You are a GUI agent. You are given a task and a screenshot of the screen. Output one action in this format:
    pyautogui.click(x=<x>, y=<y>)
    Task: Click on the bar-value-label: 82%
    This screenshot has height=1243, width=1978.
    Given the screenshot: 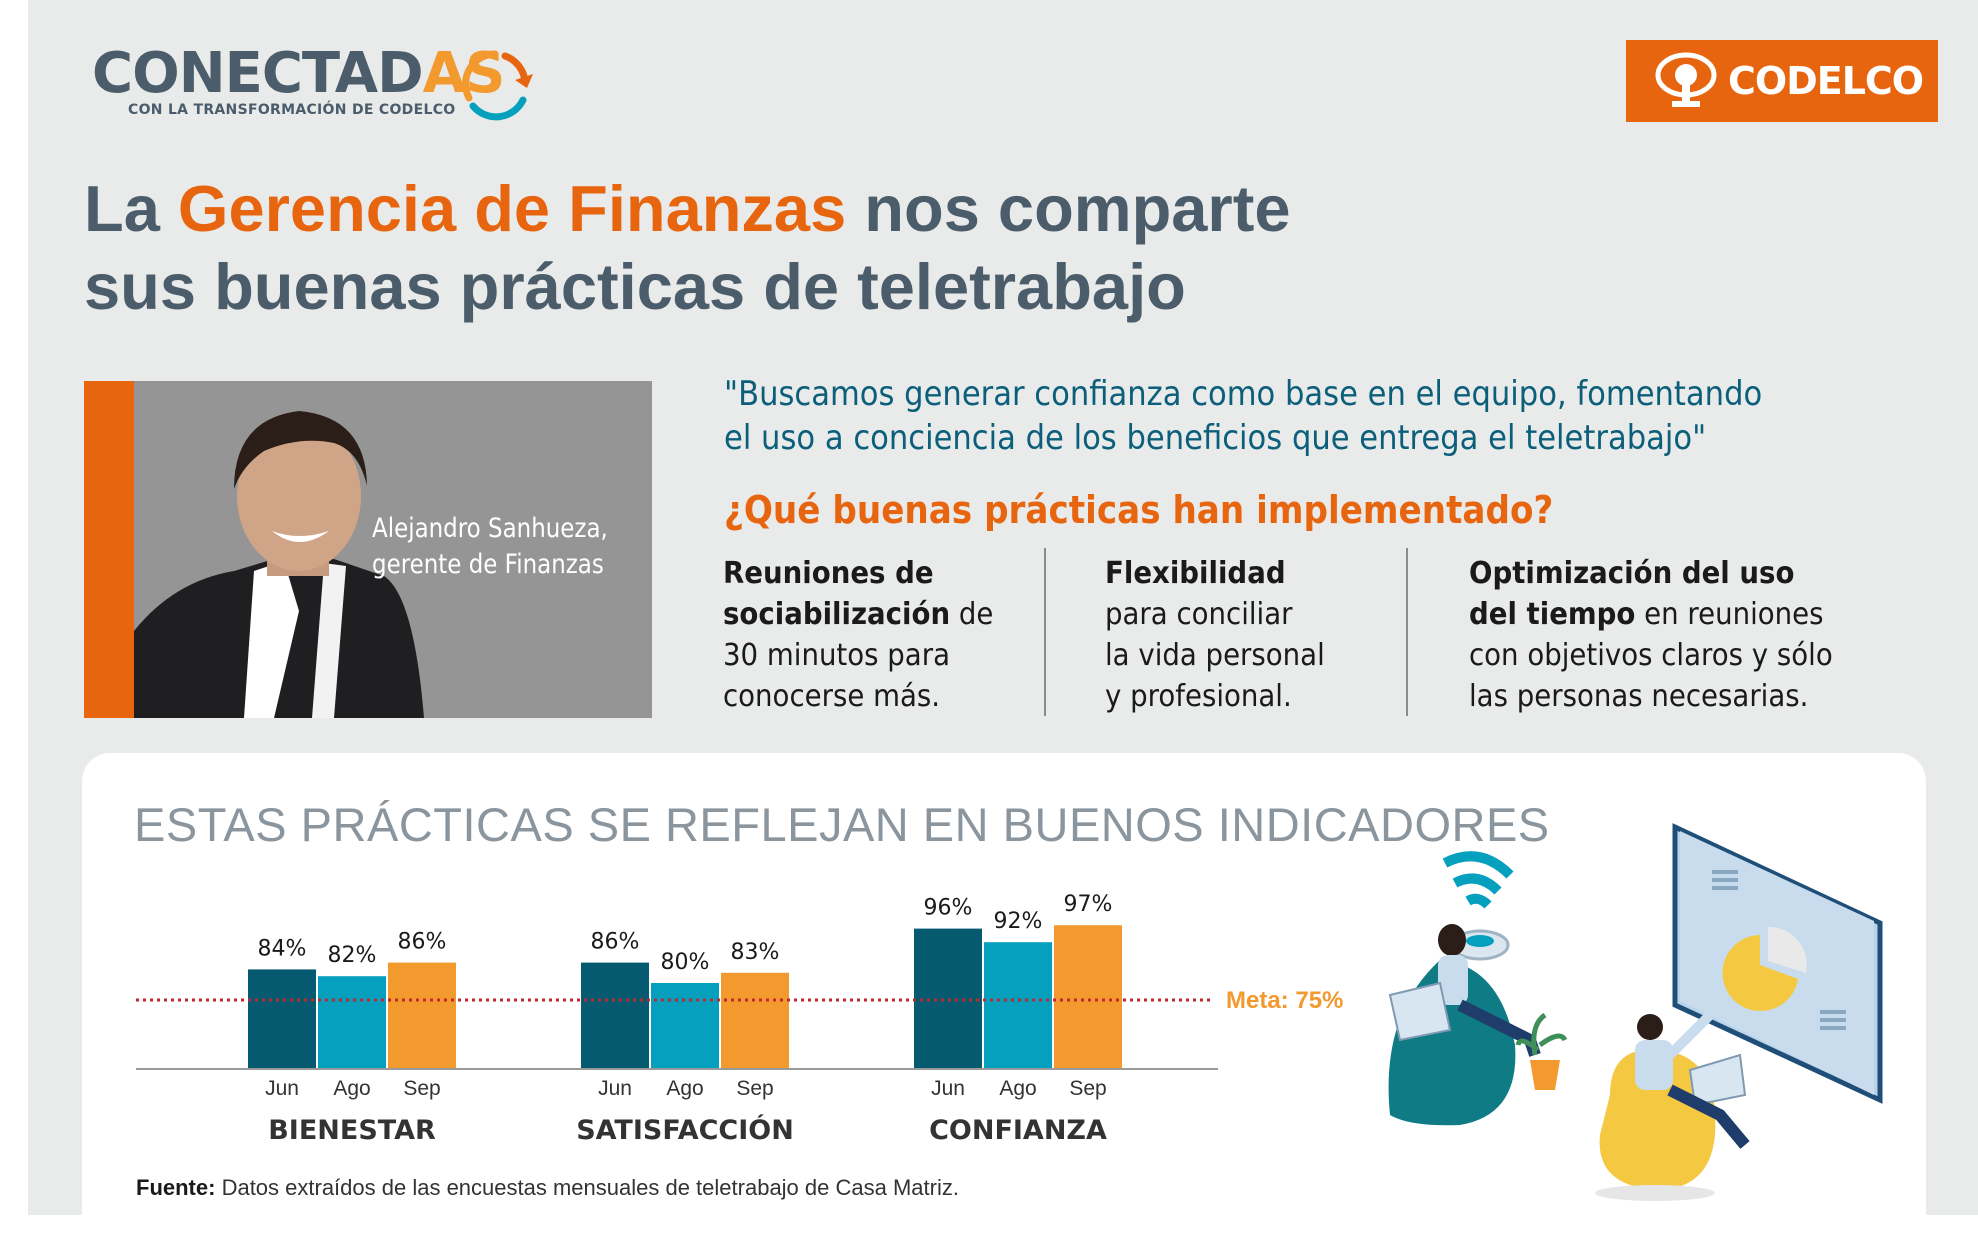 What is the action you would take?
    pyautogui.click(x=352, y=955)
    